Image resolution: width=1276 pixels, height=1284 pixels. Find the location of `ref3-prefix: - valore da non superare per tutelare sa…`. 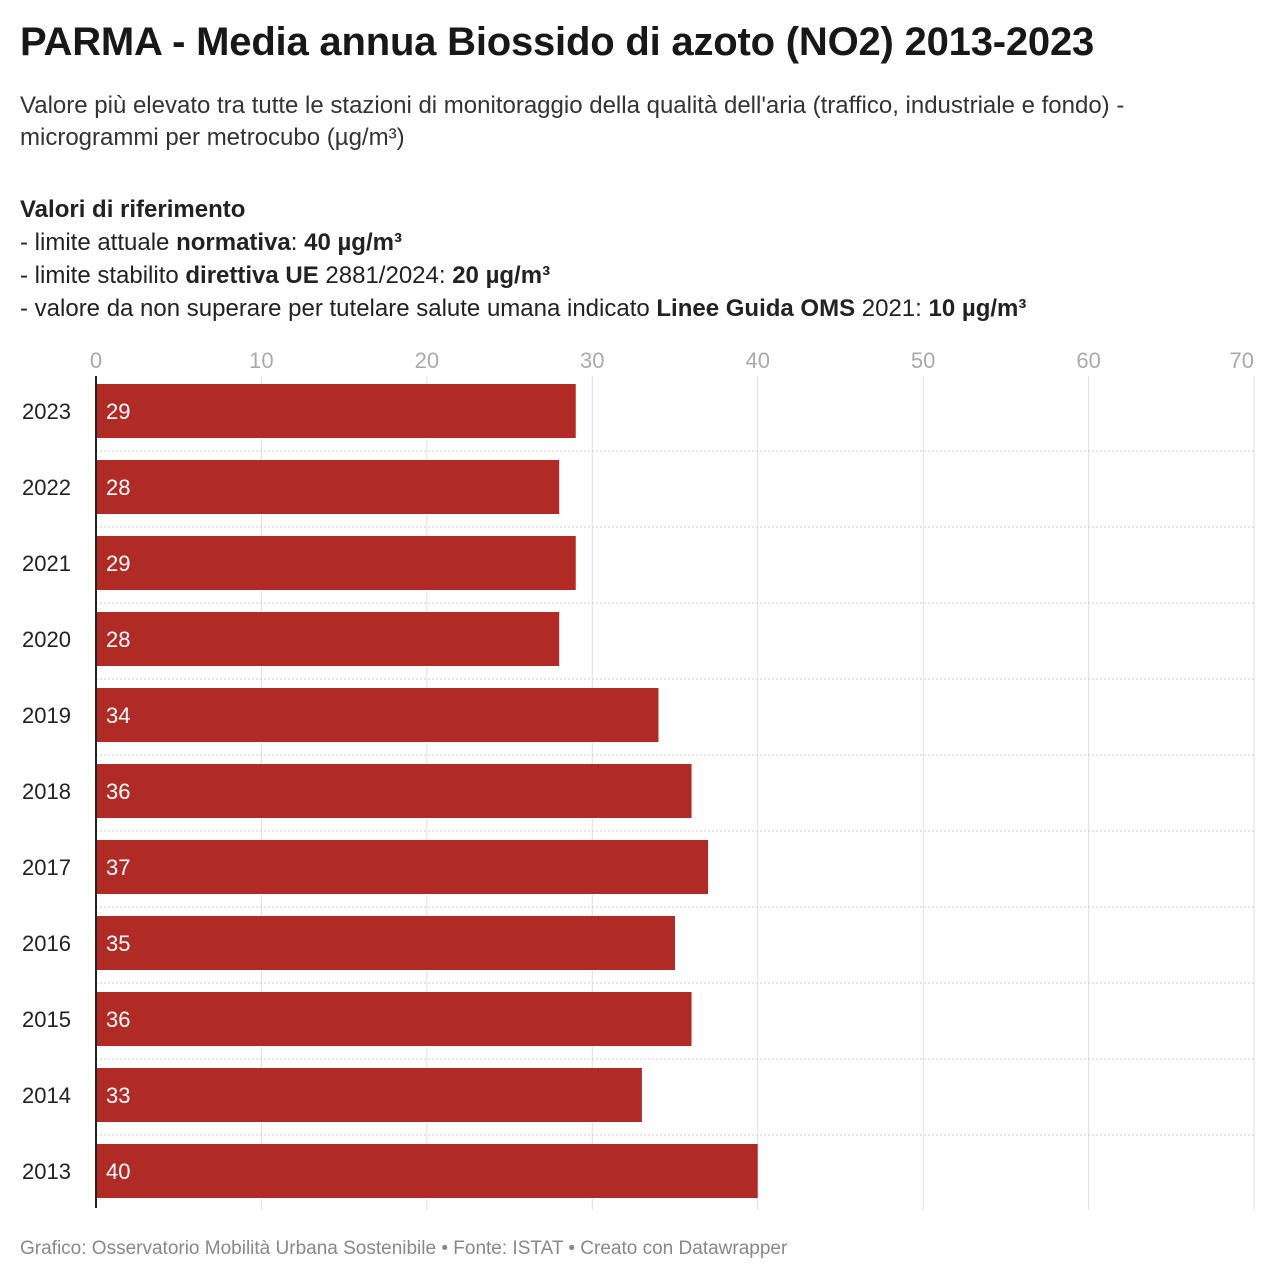

ref3-prefix: - valore da non superare per tutelare sa… is located at coordinates (338, 308).